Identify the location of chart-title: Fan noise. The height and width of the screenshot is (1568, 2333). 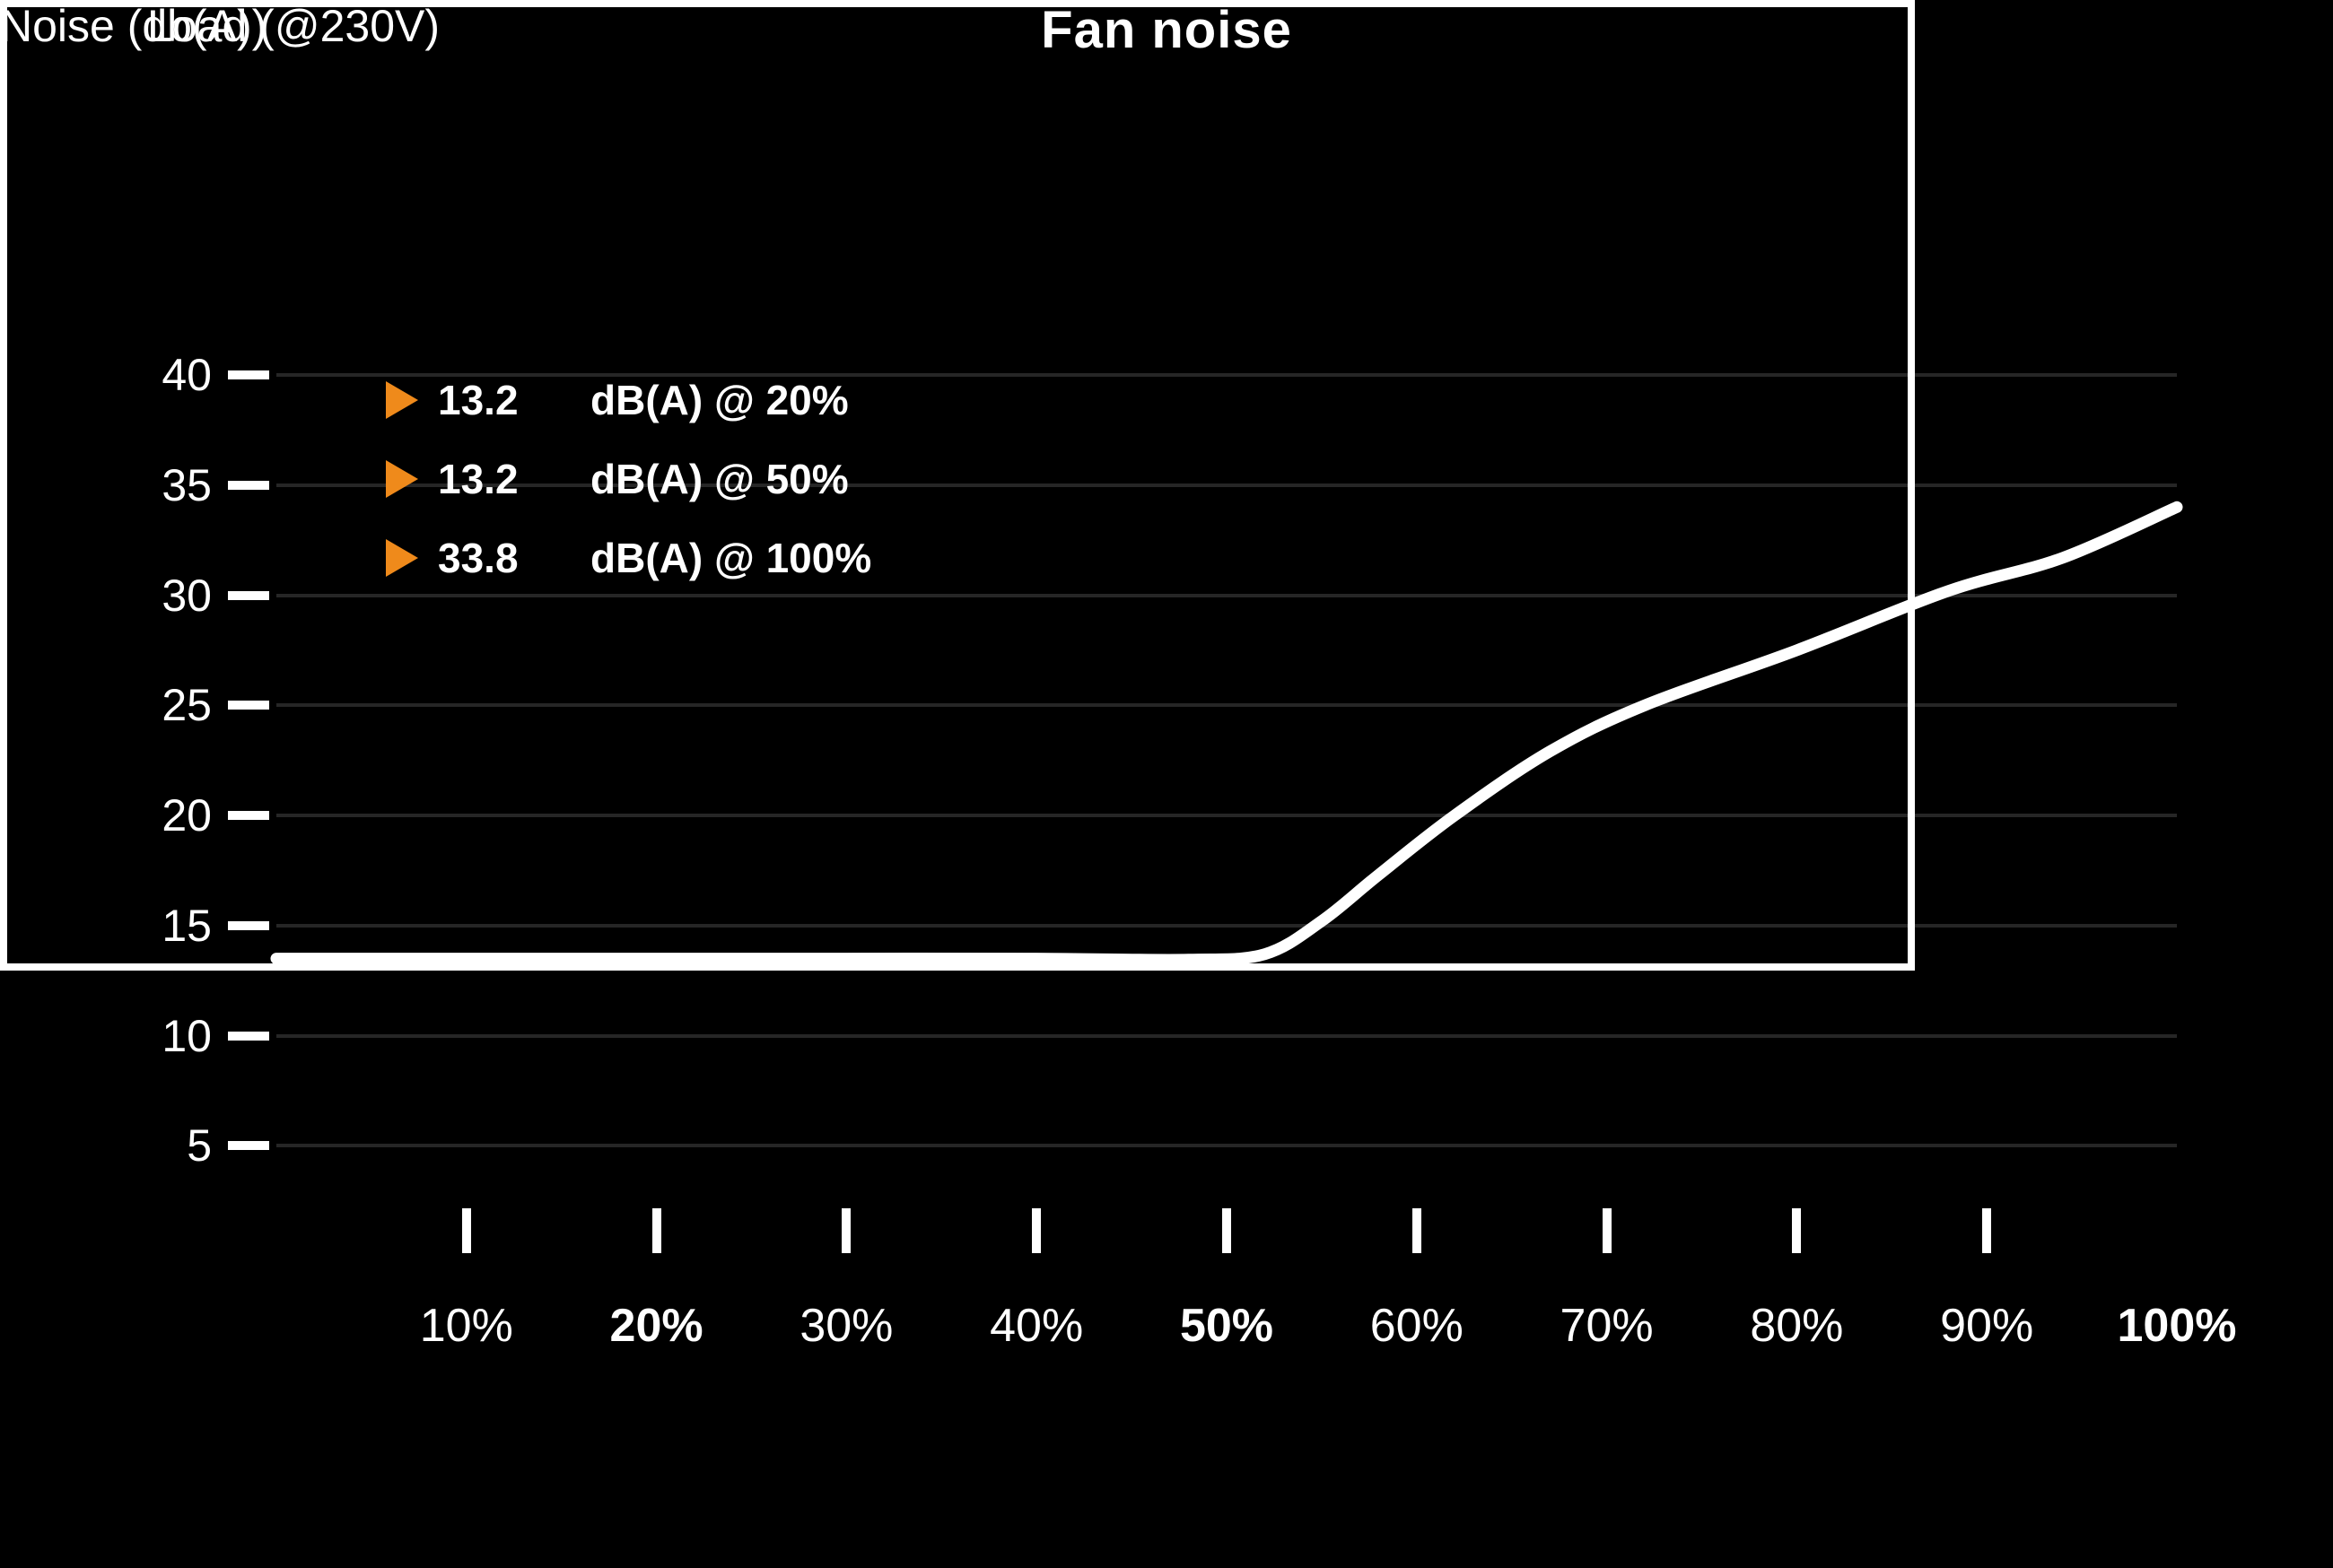
(1166, 30).